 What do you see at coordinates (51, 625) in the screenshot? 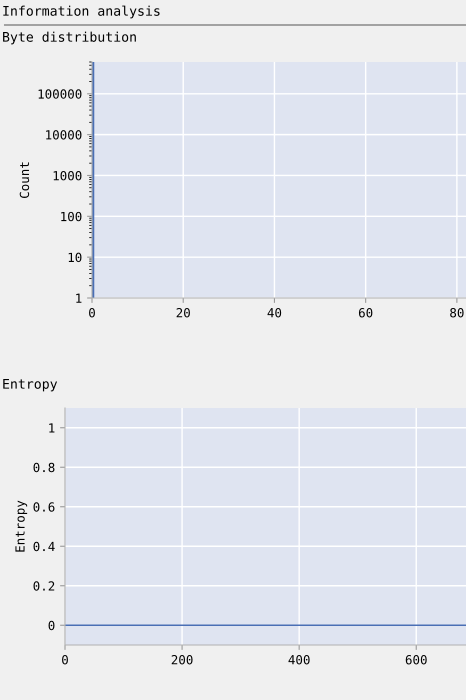
I see `y-tick-label: 0` at bounding box center [51, 625].